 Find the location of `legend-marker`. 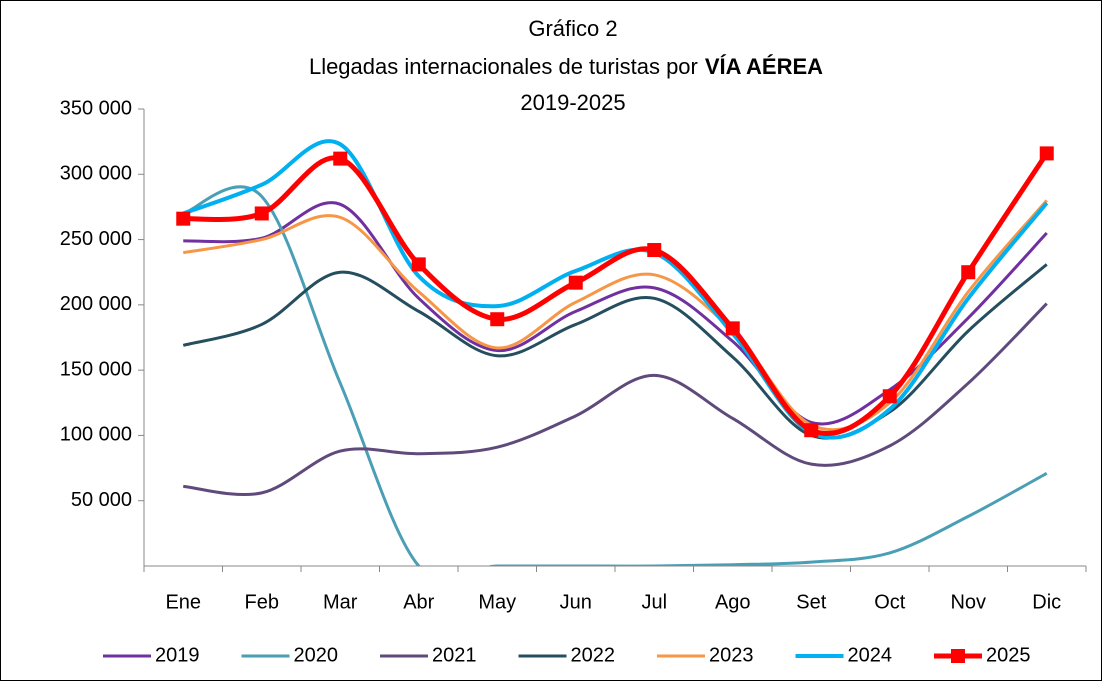

legend-marker is located at coordinates (958, 656).